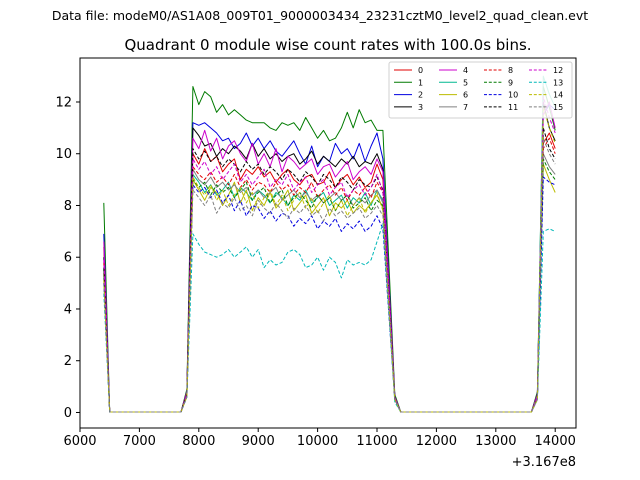 The image size is (640, 480). I want to click on x-tick-label: 13000, so click(495, 441).